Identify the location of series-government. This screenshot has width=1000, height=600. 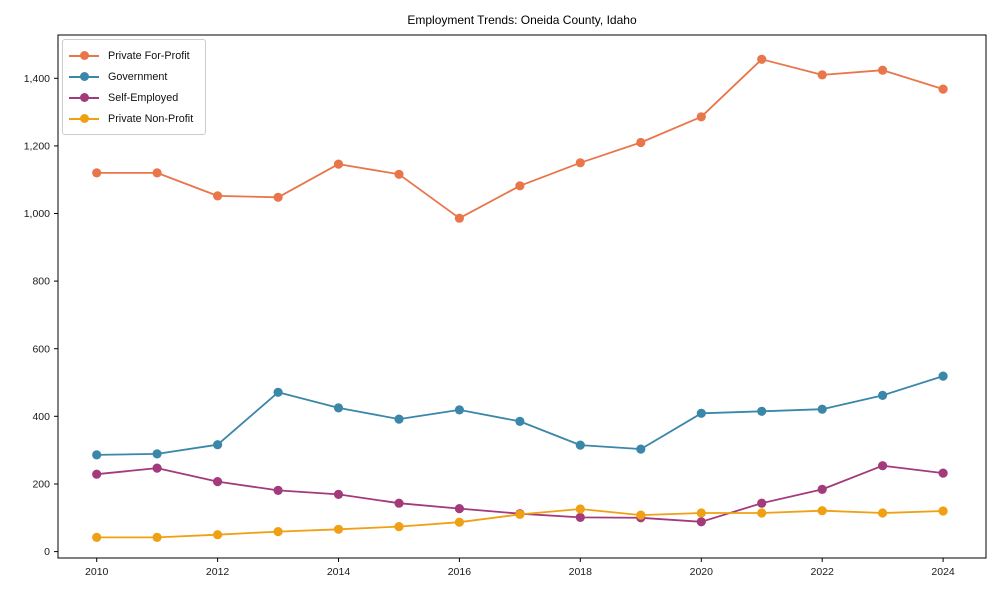
(520, 415).